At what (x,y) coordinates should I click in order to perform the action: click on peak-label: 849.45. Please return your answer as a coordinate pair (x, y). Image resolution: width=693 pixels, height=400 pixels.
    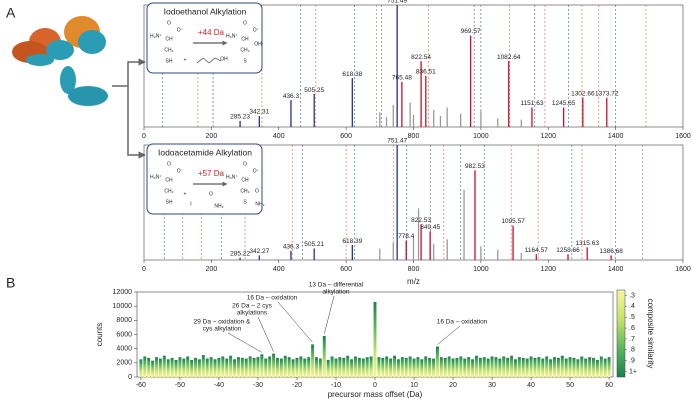
    Looking at the image, I should click on (430, 227).